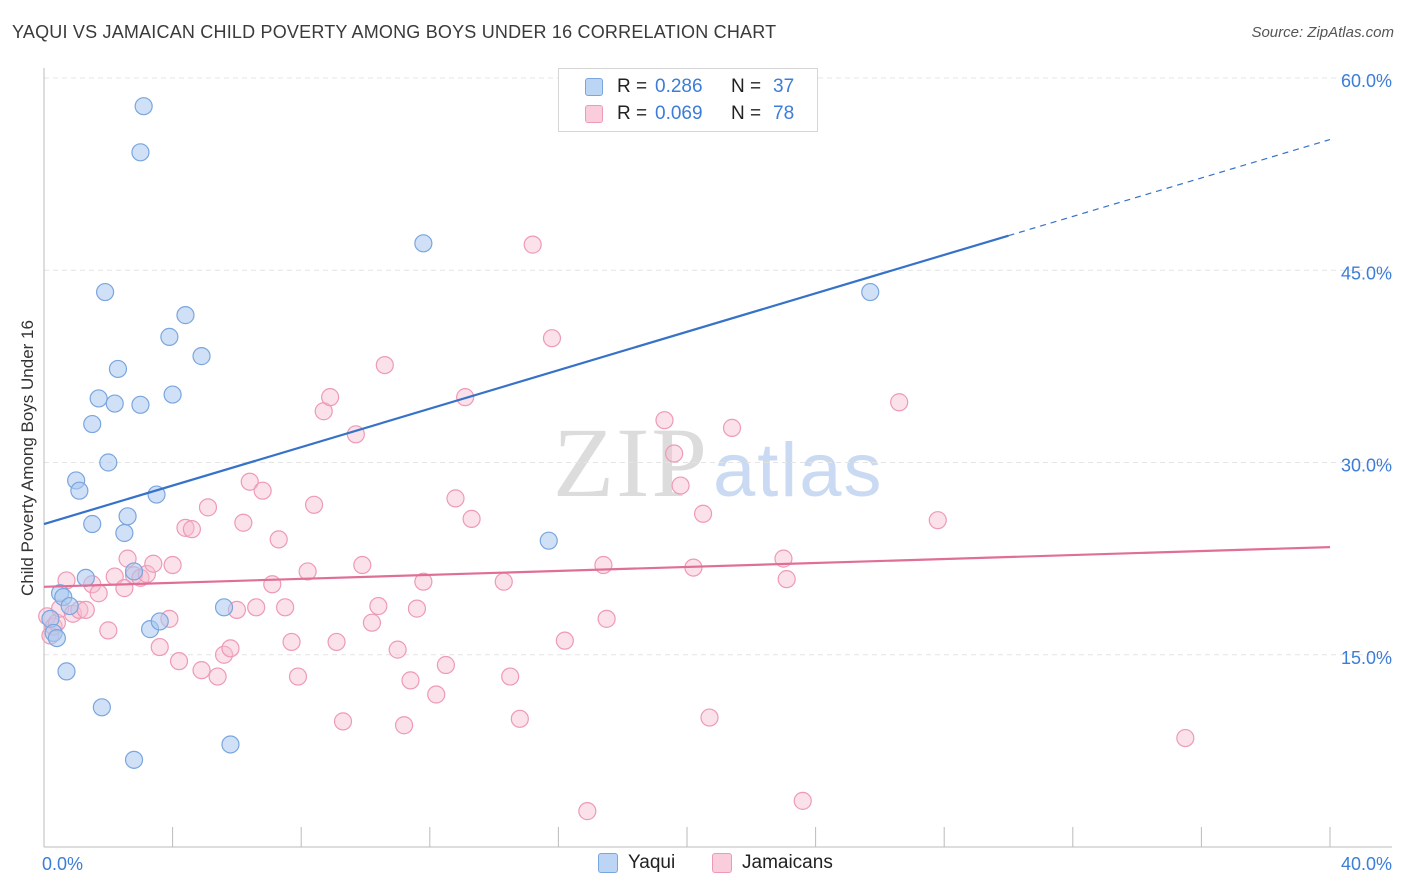 This screenshot has height=892, width=1406. Describe the element at coordinates (1366, 81) in the screenshot. I see `y-tick-label: 60.0%` at that location.